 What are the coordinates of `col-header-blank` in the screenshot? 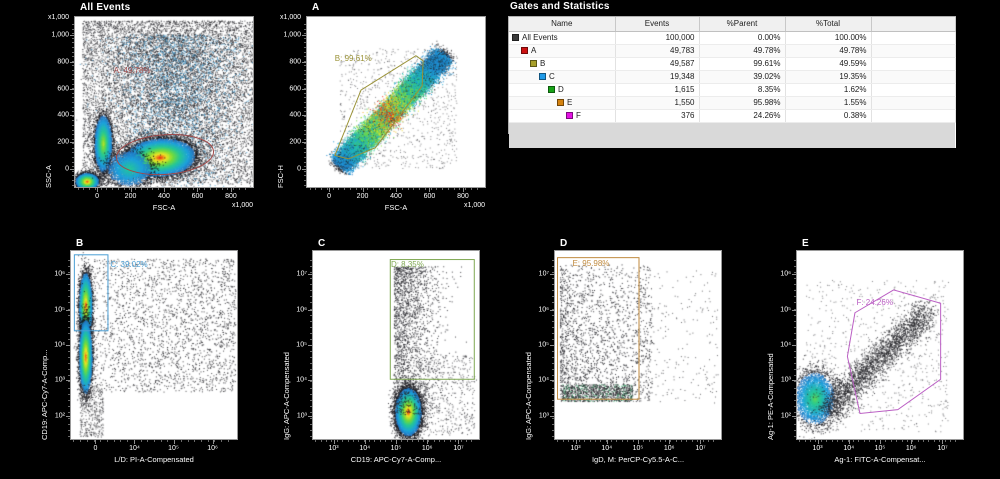 It's located at (913, 24).